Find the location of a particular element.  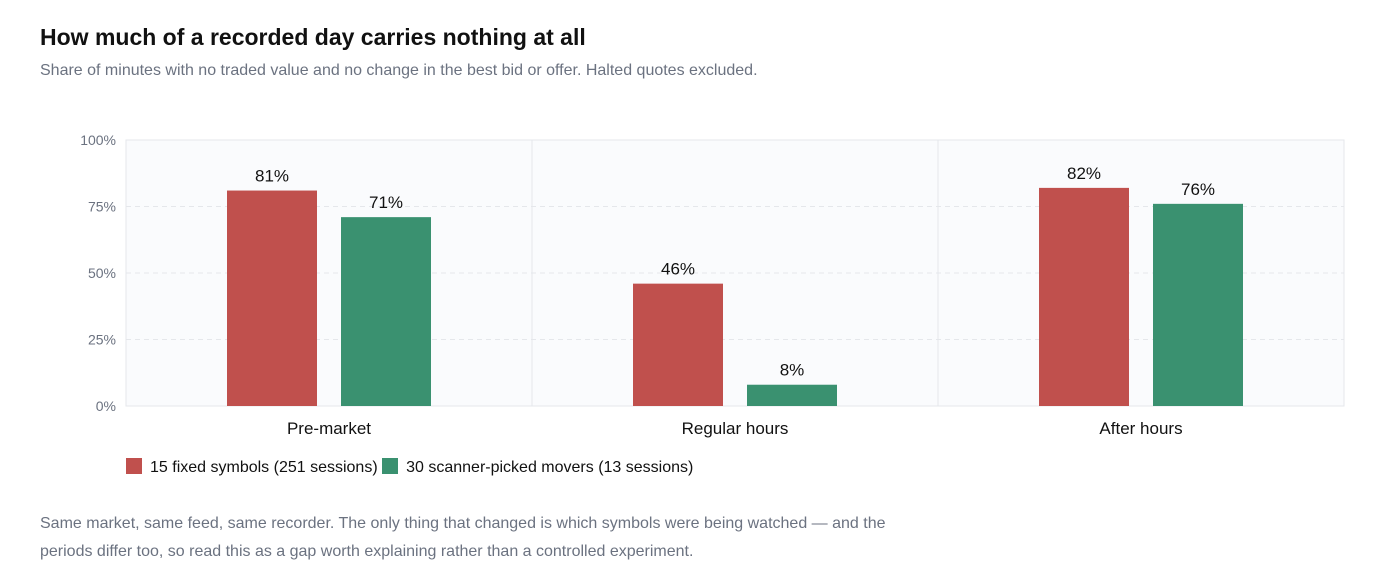

data-label-pre-market-series-2: 71% is located at coordinates (386, 202).